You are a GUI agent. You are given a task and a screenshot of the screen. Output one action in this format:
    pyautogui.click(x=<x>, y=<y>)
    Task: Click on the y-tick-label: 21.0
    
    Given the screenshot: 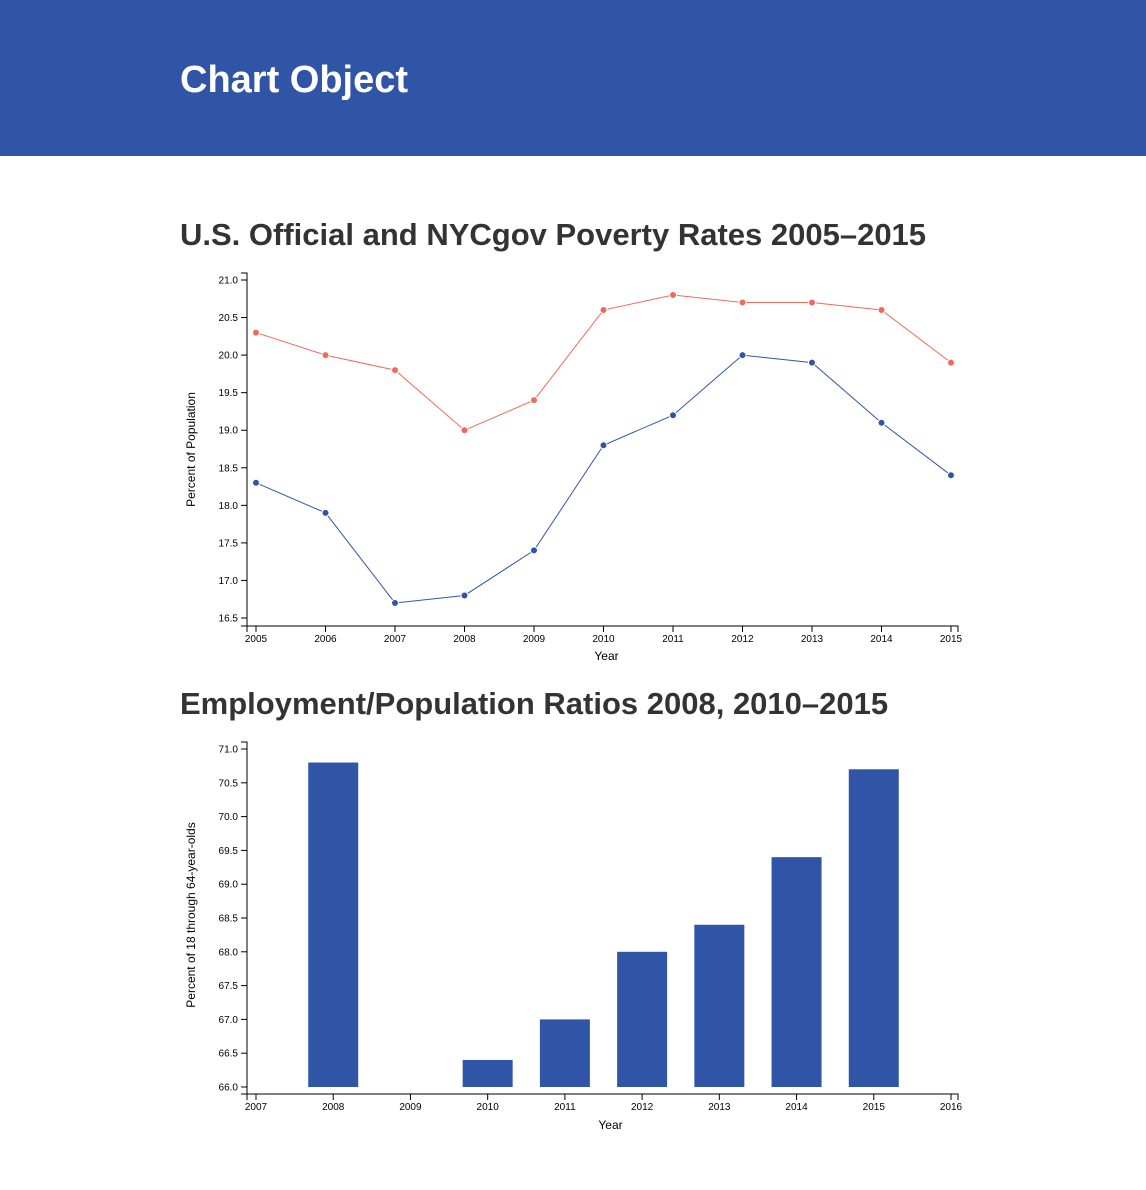 What is the action you would take?
    pyautogui.click(x=229, y=281)
    